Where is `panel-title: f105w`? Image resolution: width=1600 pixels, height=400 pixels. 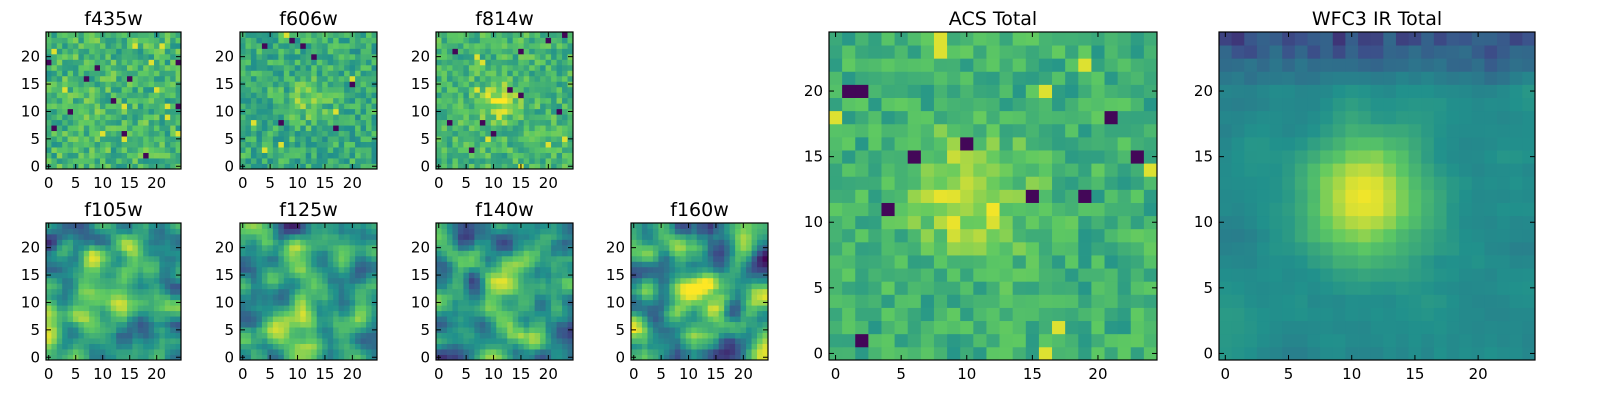
panel-title: f105w is located at coordinates (113, 210).